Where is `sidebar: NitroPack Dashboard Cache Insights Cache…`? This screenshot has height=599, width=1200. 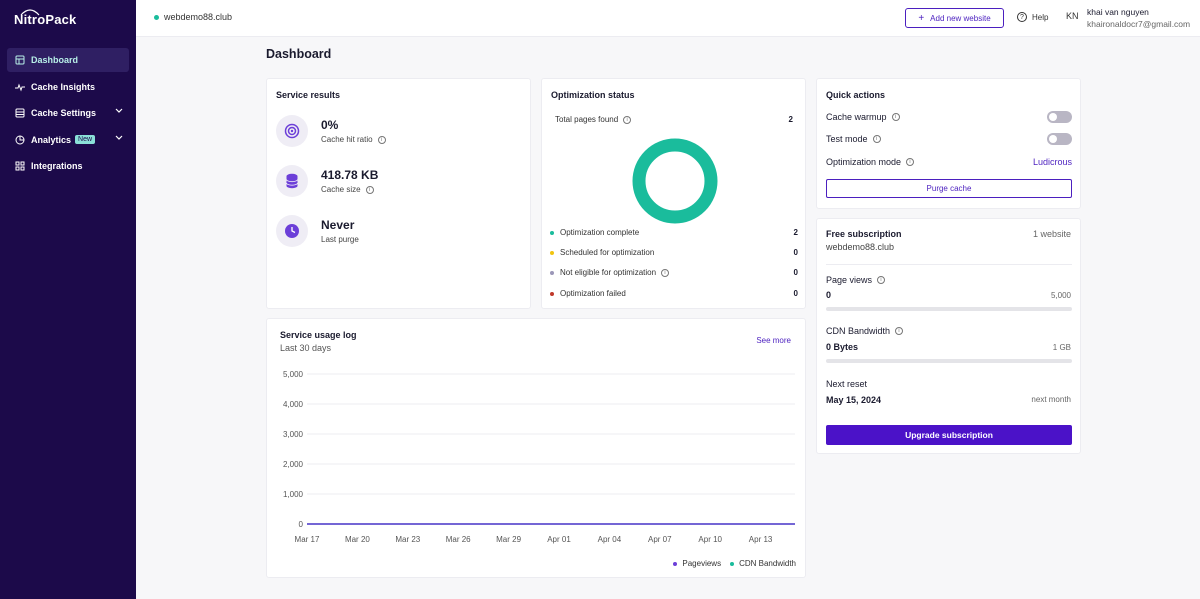 sidebar: NitroPack Dashboard Cache Insights Cache… is located at coordinates (68, 299).